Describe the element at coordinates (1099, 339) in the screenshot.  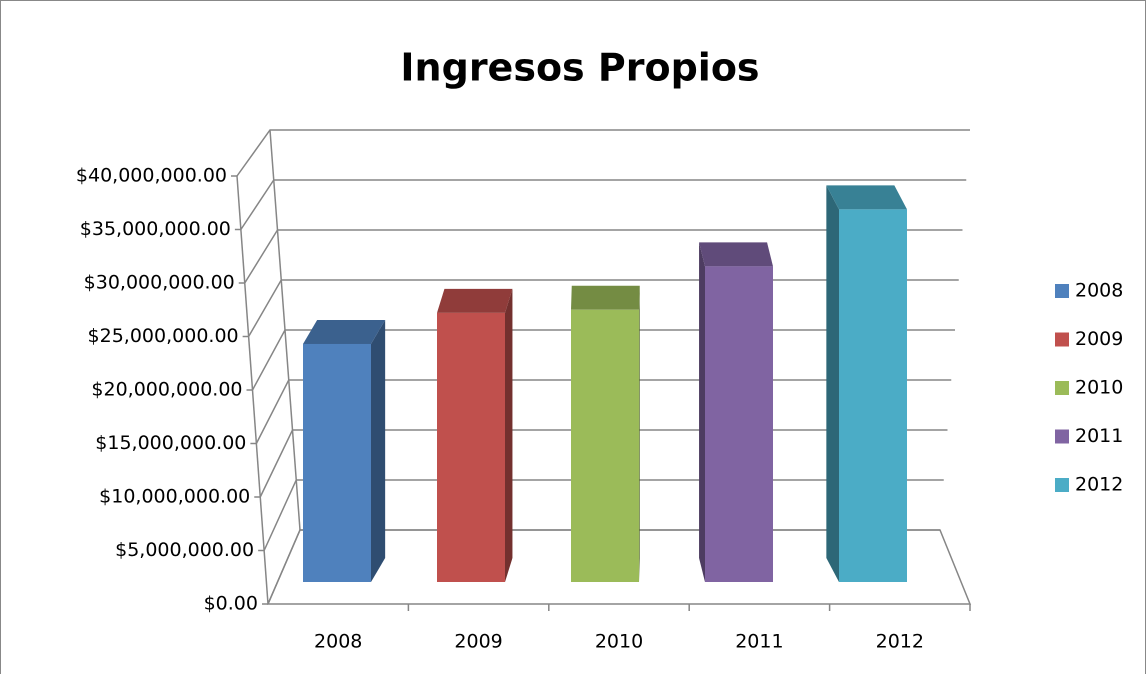
I see `legend-label: 2009` at that location.